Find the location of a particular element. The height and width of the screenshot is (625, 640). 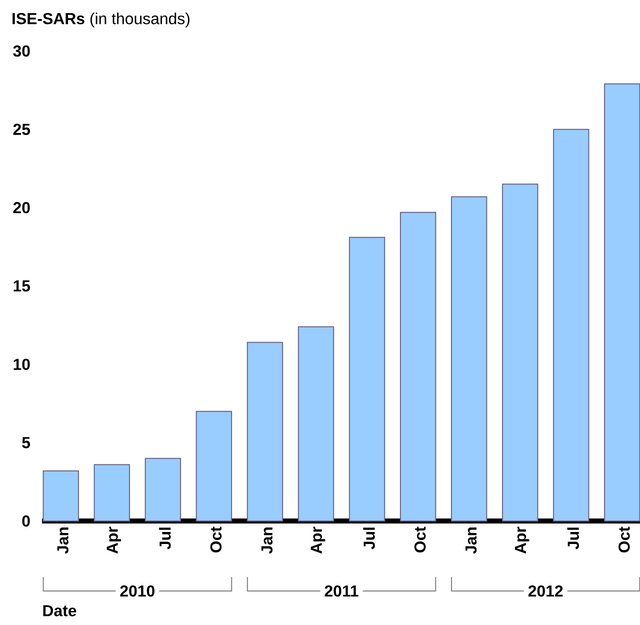

y-tick-label: 25 is located at coordinates (21, 129).